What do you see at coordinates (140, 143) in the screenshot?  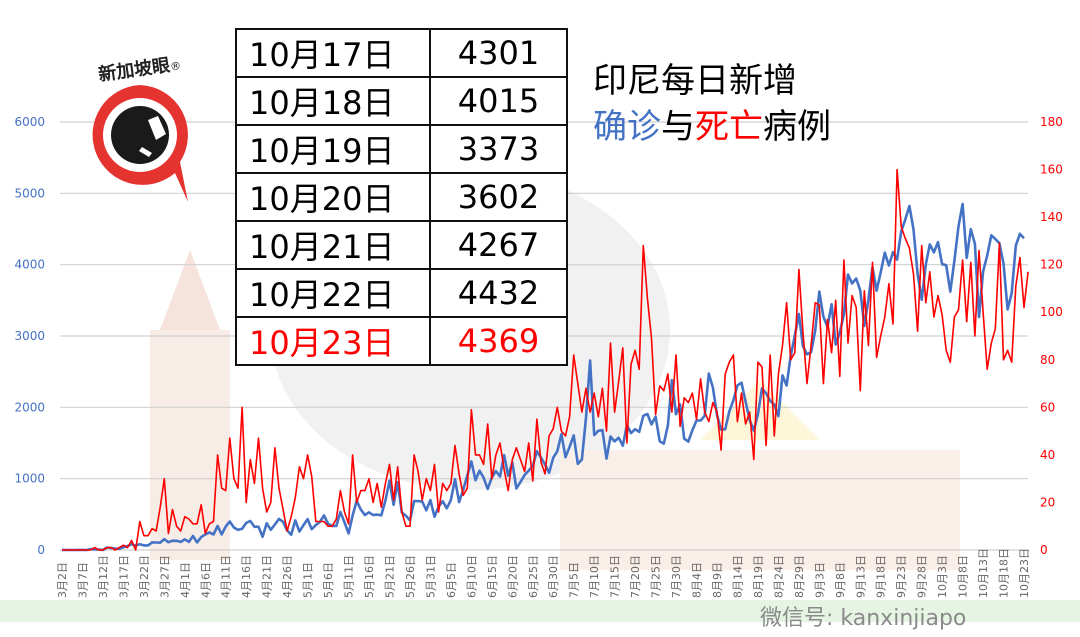 I see `eye-logo-icon` at bounding box center [140, 143].